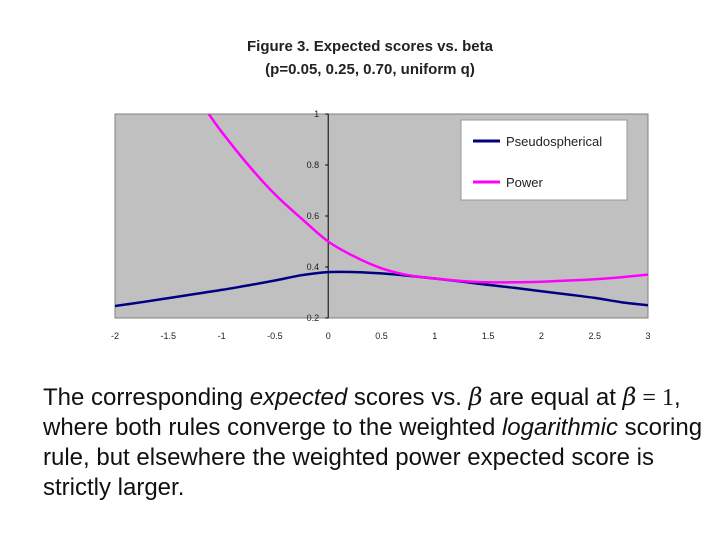  I want to click on legend-label-pseudospherical: Pseudospherical, so click(554, 141).